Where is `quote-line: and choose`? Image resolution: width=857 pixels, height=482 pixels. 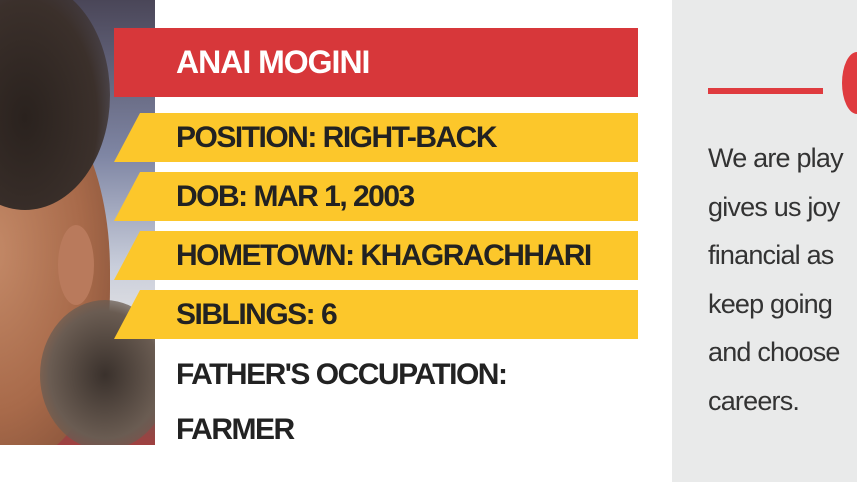
quote-line: and choose is located at coordinates (774, 352).